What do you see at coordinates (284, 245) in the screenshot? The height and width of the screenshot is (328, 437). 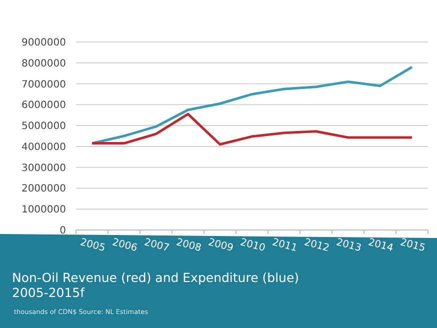 I see `x-tick-label: 2011` at bounding box center [284, 245].